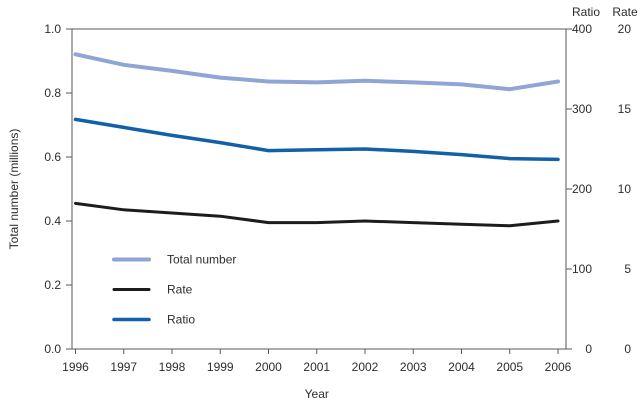 This screenshot has width=641, height=411. Describe the element at coordinates (268, 367) in the screenshot. I see `x-axis-tick-label: 2000` at that location.